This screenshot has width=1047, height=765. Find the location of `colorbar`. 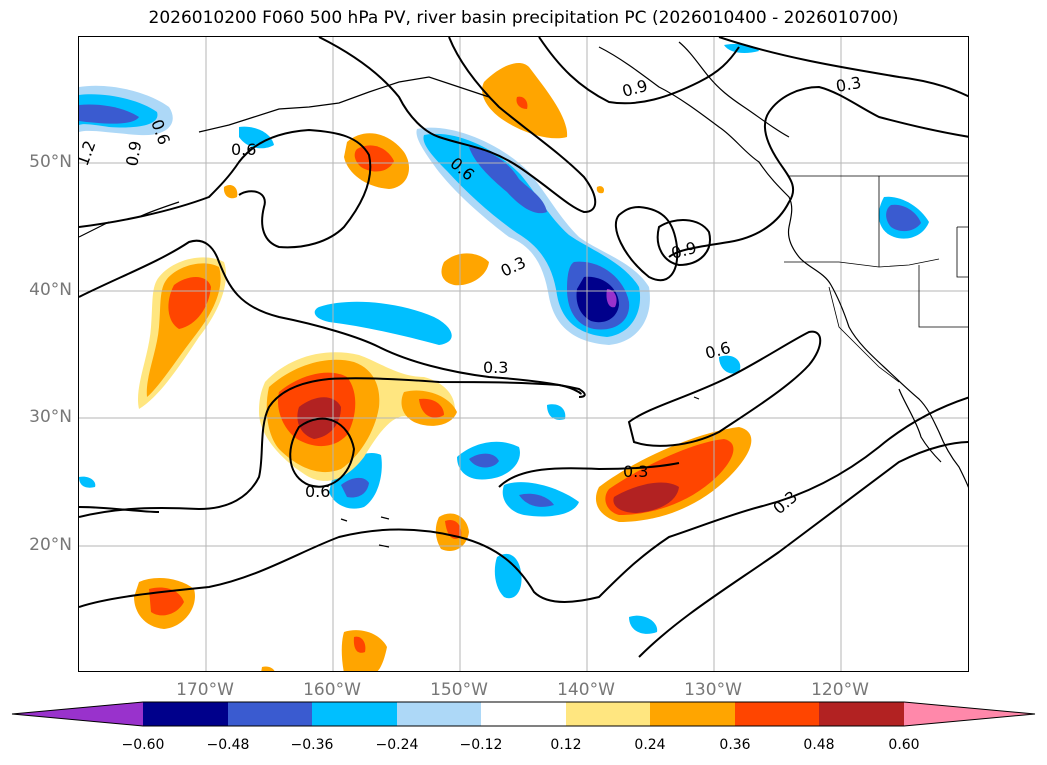

colorbar is located at coordinates (523, 714).